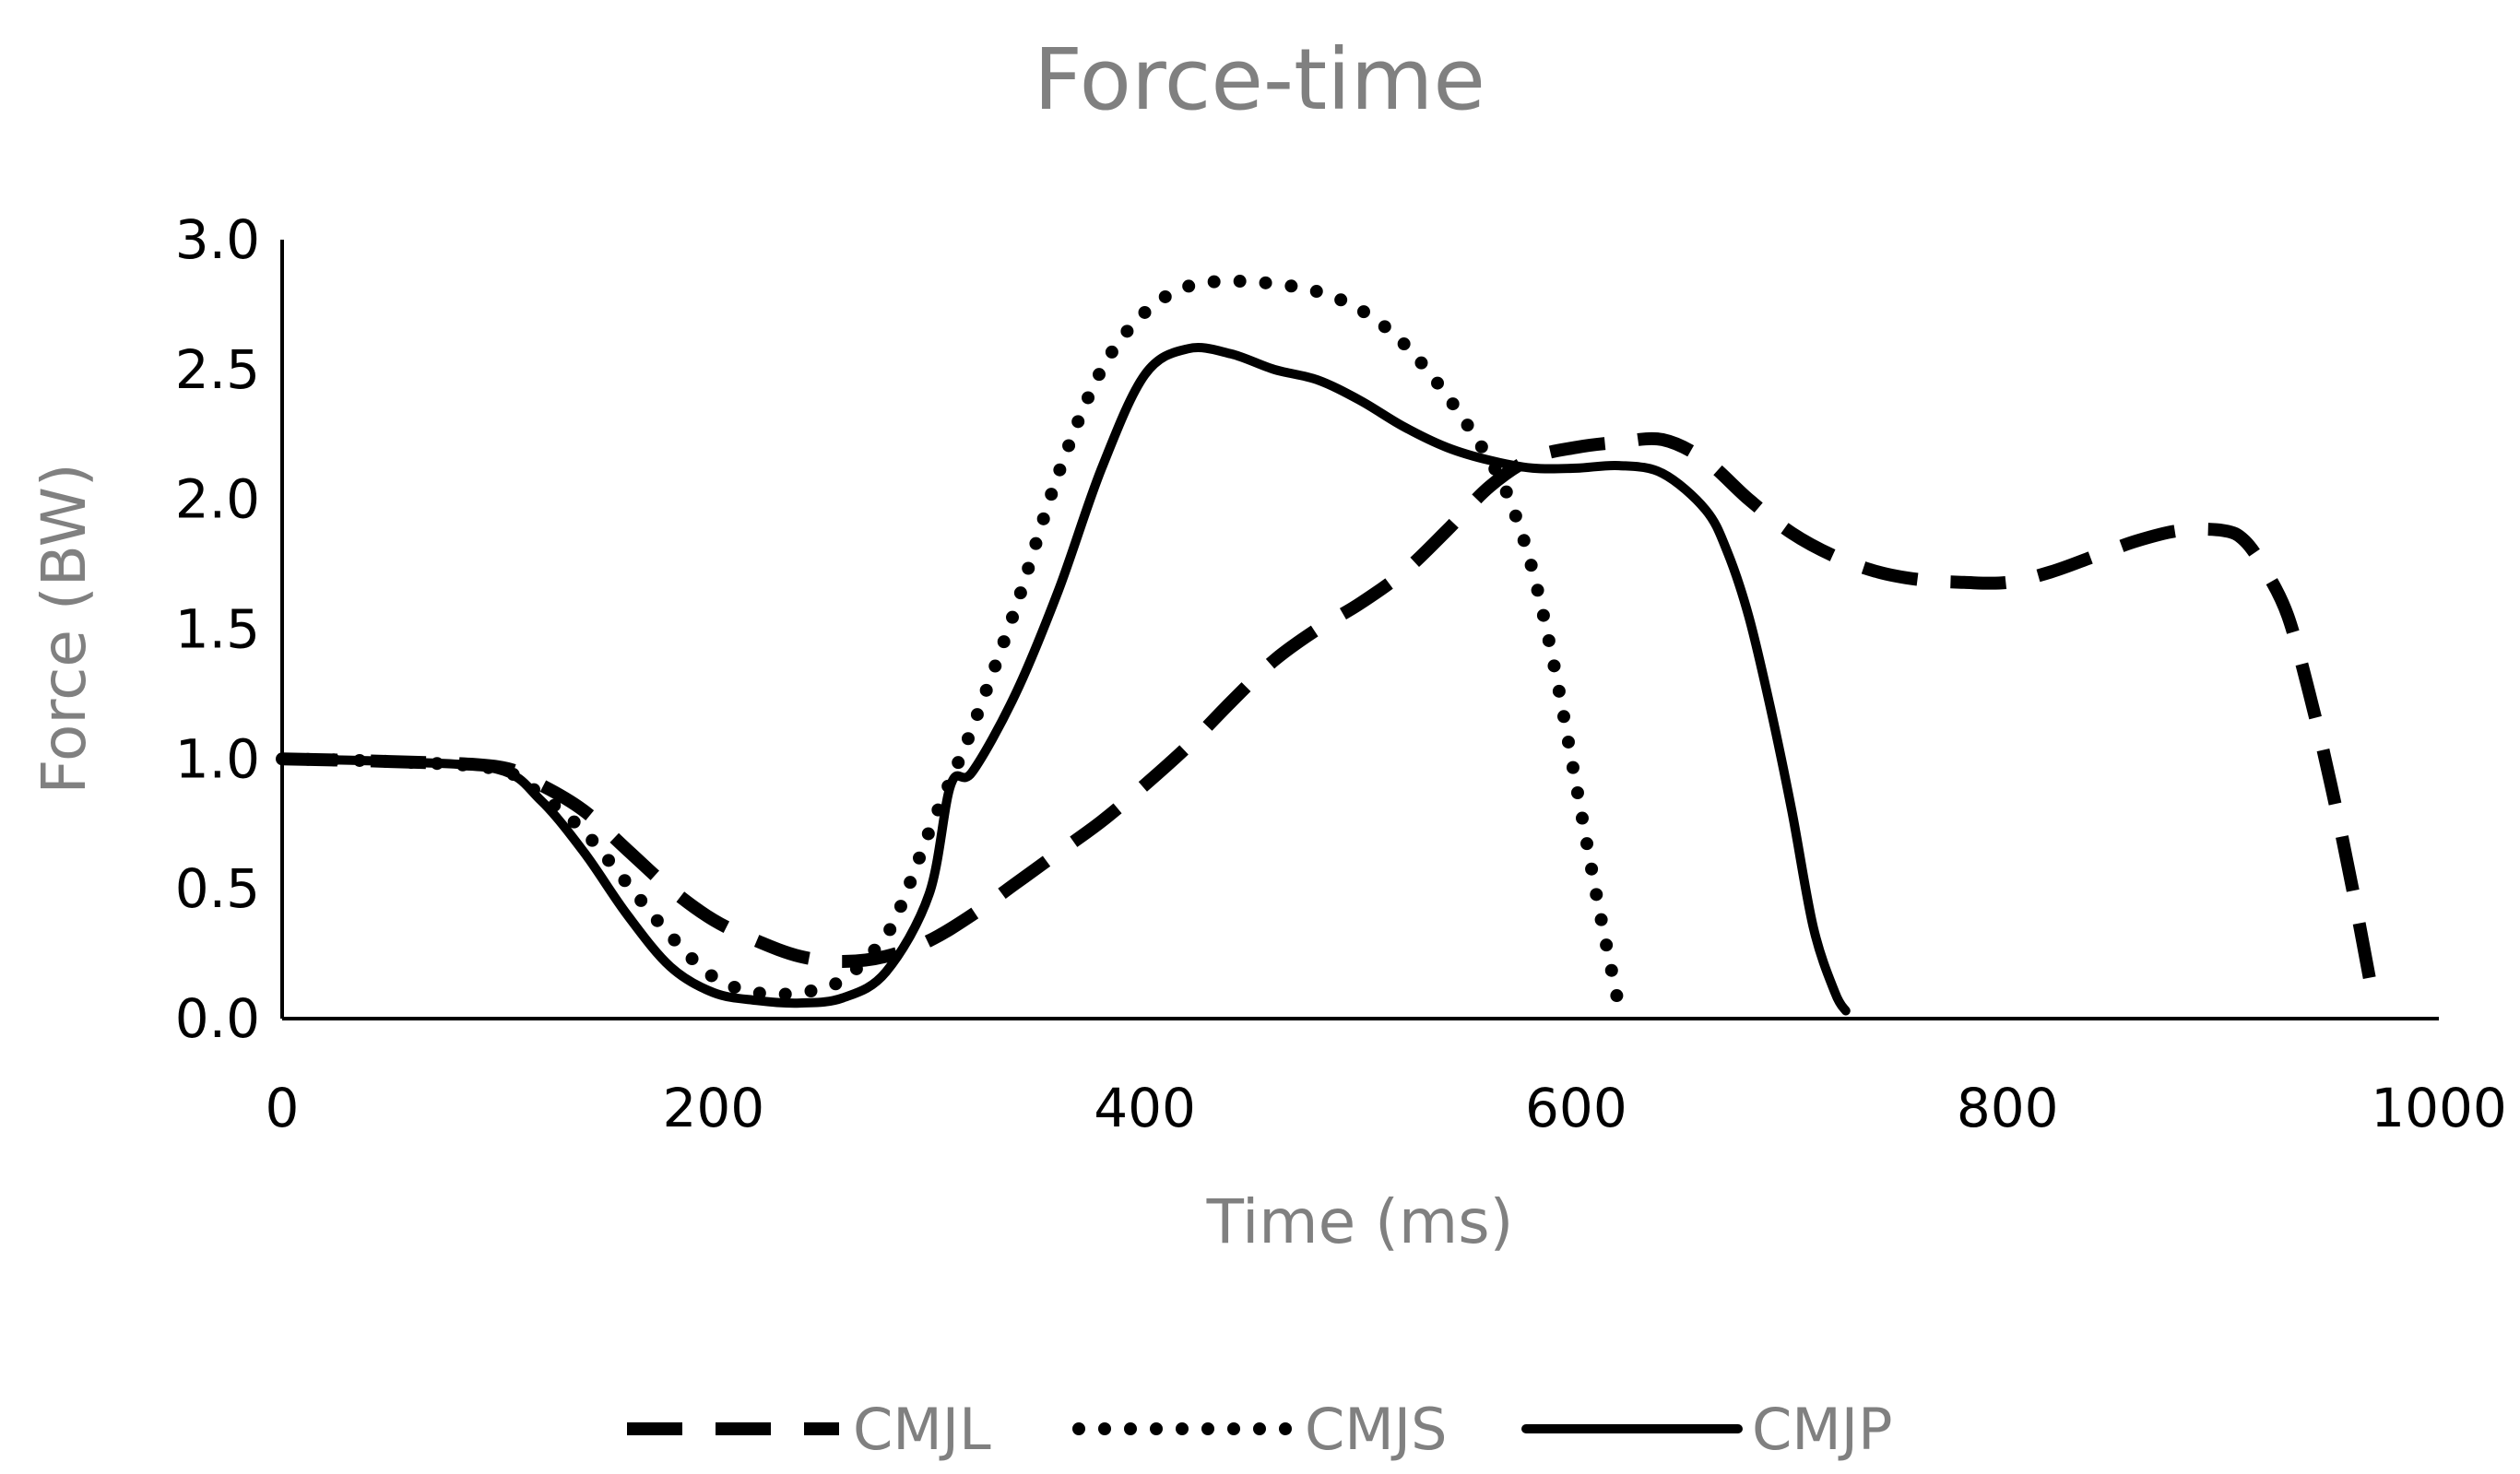 This screenshot has width=2520, height=1474. Describe the element at coordinates (2439, 1108) in the screenshot. I see `x-tick-label: 1000` at that location.